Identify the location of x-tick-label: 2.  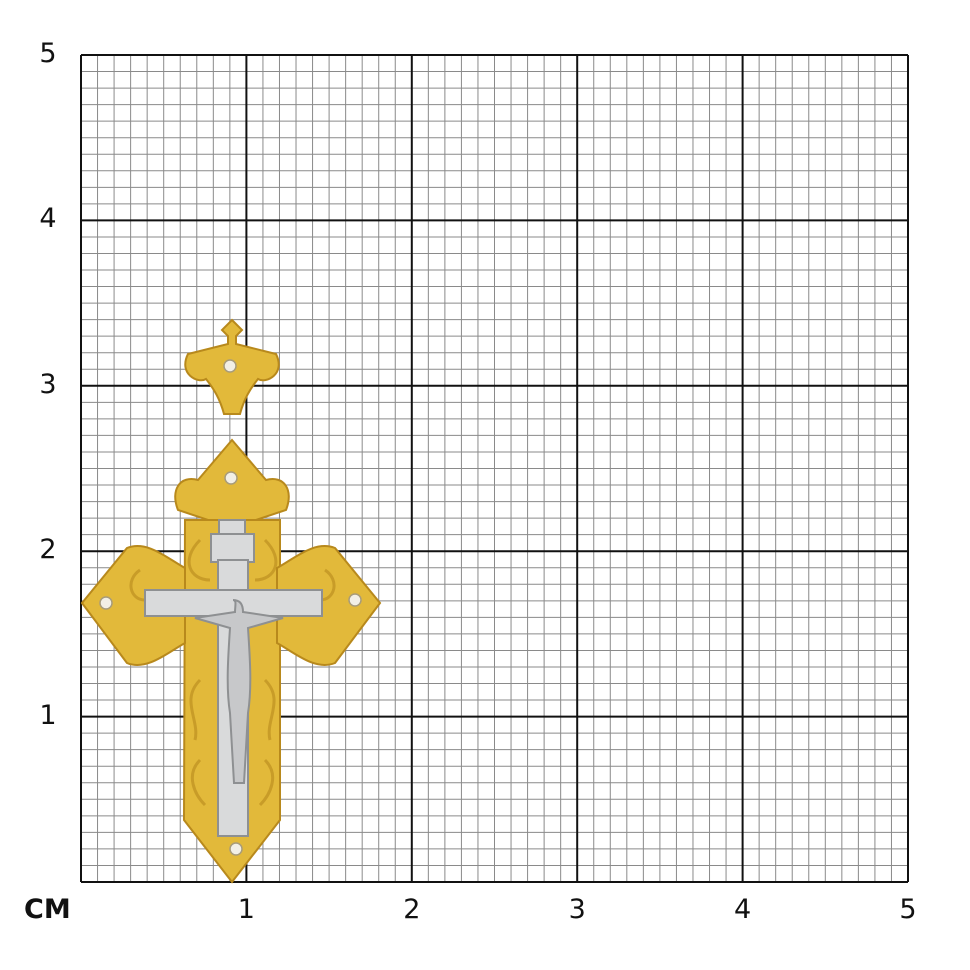
(412, 909).